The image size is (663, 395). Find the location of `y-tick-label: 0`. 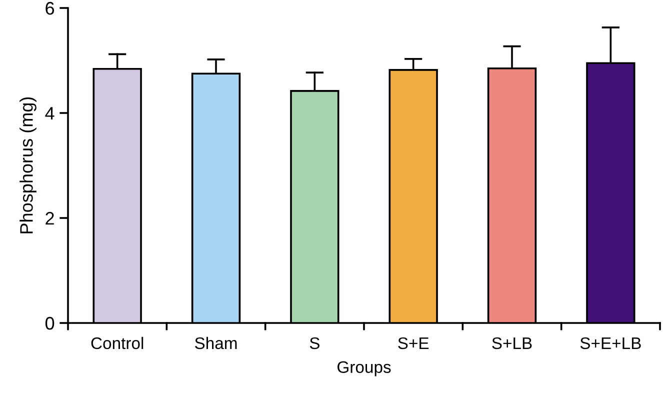

y-tick-label: 0 is located at coordinates (49, 323).